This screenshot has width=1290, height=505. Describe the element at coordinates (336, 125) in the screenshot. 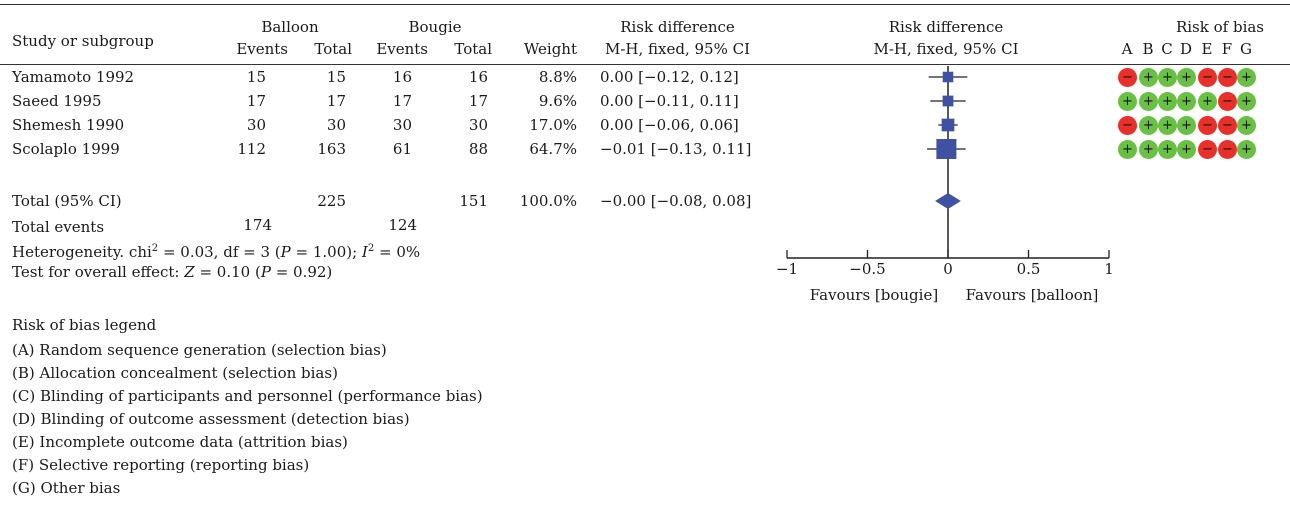

I see `study-total-1: 30` at that location.